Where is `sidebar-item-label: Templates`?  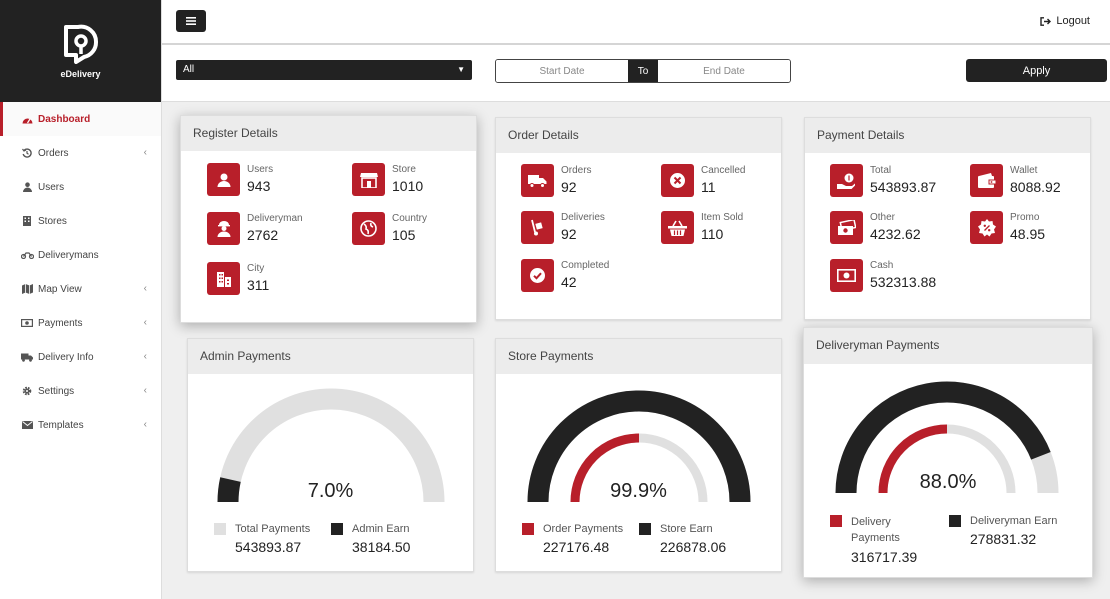
sidebar-item-label: Templates is located at coordinates (61, 425).